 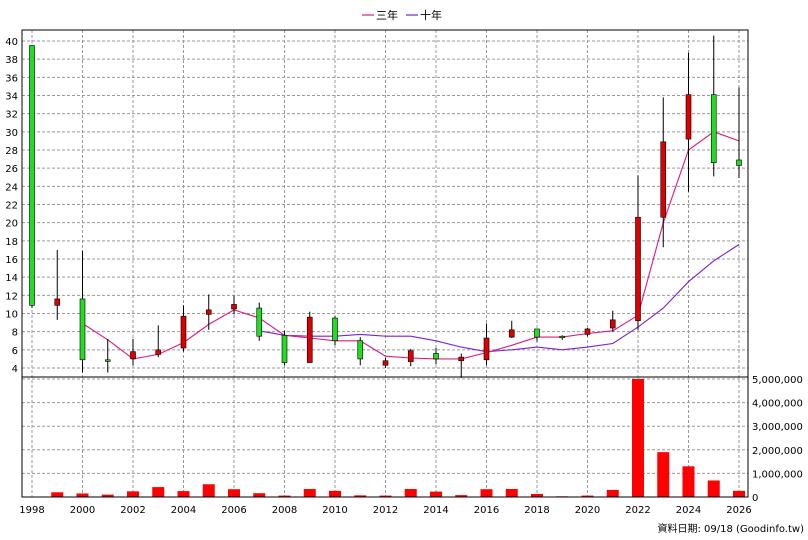 I want to click on price-tick-label: 20, so click(x=11, y=224).